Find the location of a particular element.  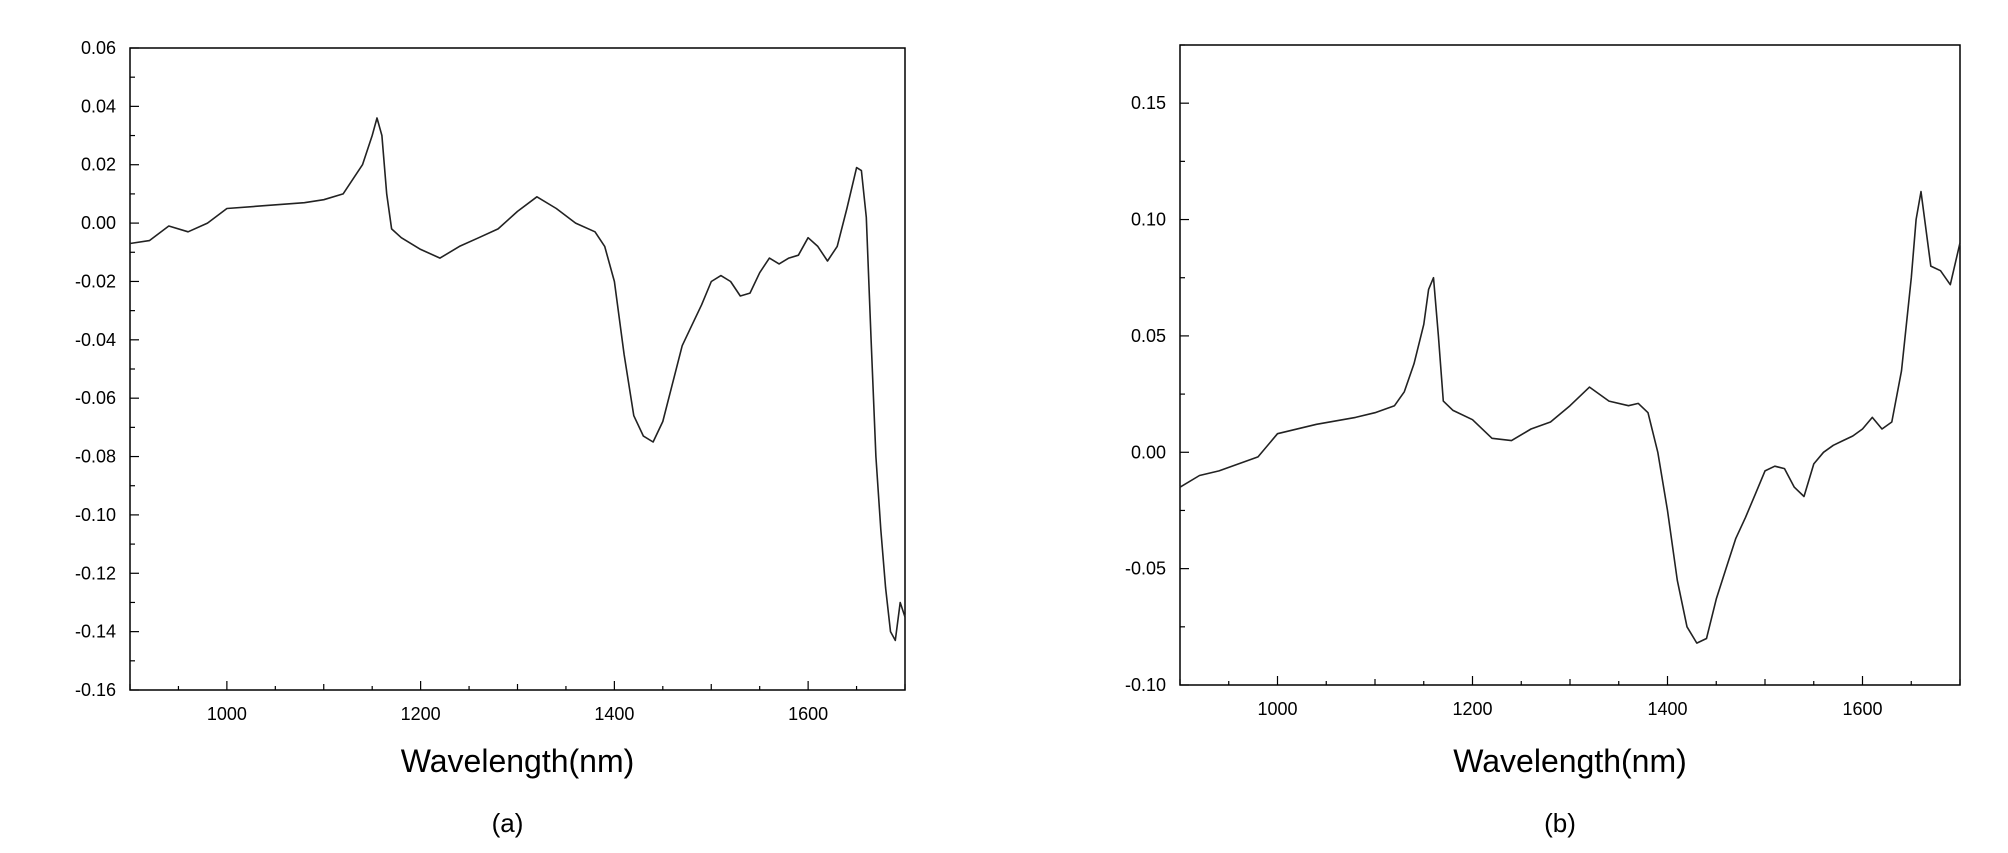

y-tick-label: -0.08 is located at coordinates (95, 457).